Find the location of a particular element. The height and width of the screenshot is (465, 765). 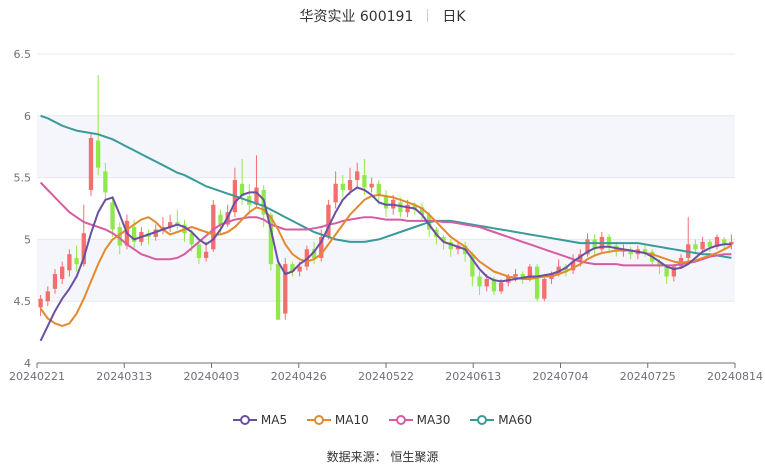

legend-ma5: MA5 is located at coordinates (260, 419).